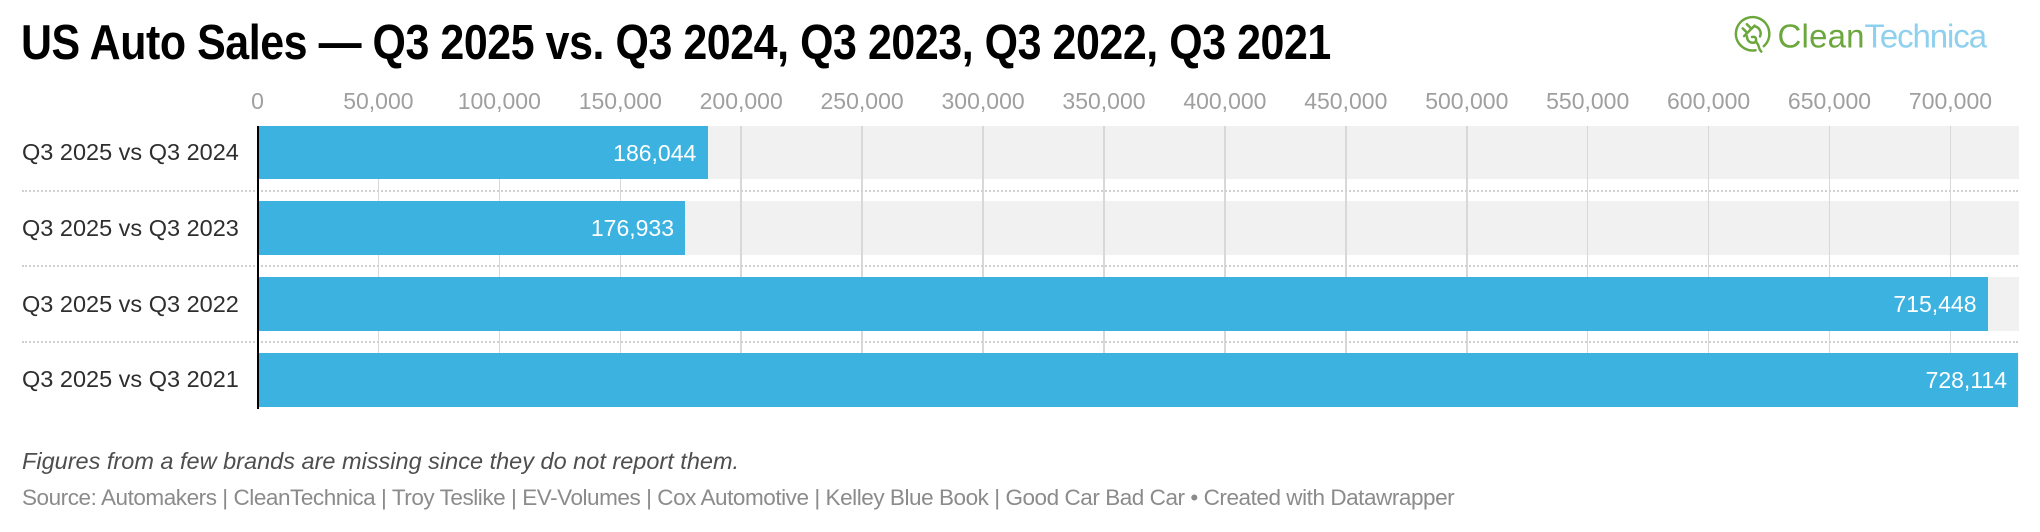 Image resolution: width=2040 pixels, height=532 pixels. What do you see at coordinates (1821, 36) in the screenshot?
I see `svg-text: Clean` at bounding box center [1821, 36].